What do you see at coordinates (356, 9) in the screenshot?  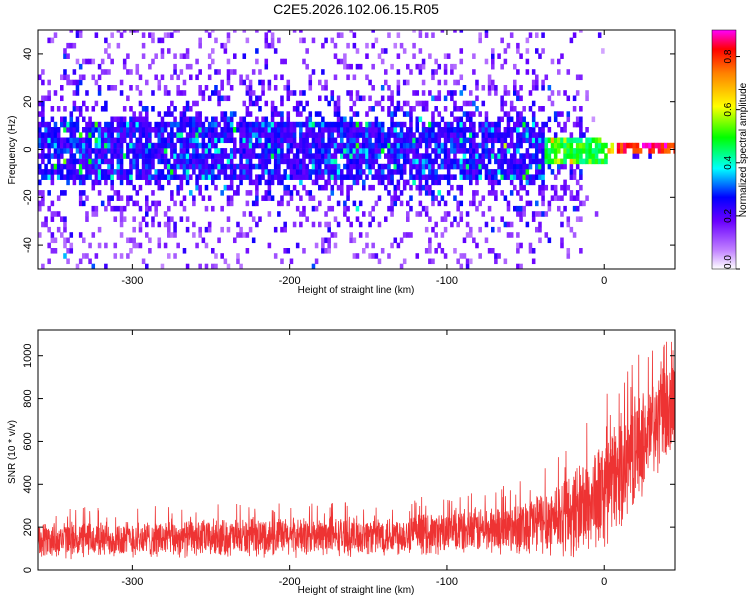 I see `page-title: C2E5.2026.102.06.15.R05` at bounding box center [356, 9].